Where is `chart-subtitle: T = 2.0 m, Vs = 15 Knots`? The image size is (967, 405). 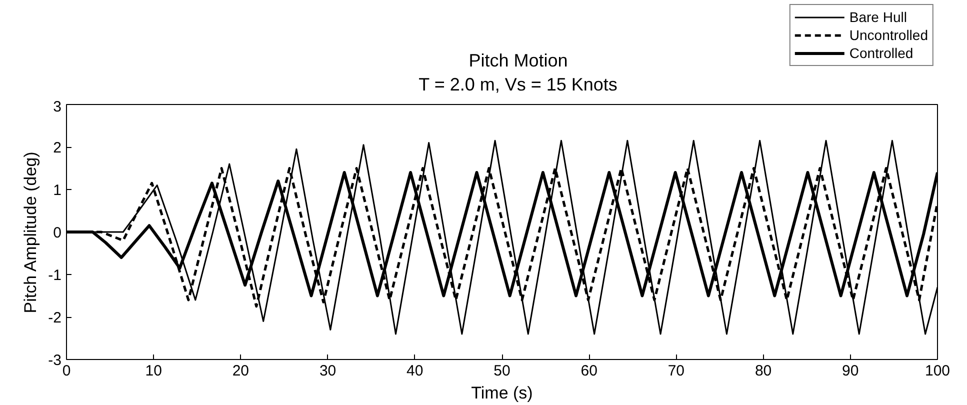
chart-subtitle: T = 2.0 m, Vs = 15 Knots is located at coordinates (518, 84).